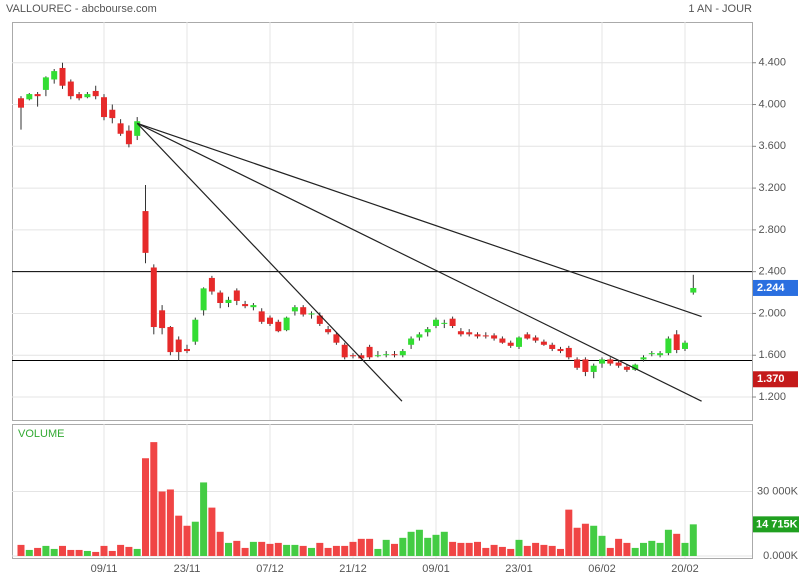 The width and height of the screenshot is (800, 580). I want to click on y-tick-label: 4.000, so click(772, 104).